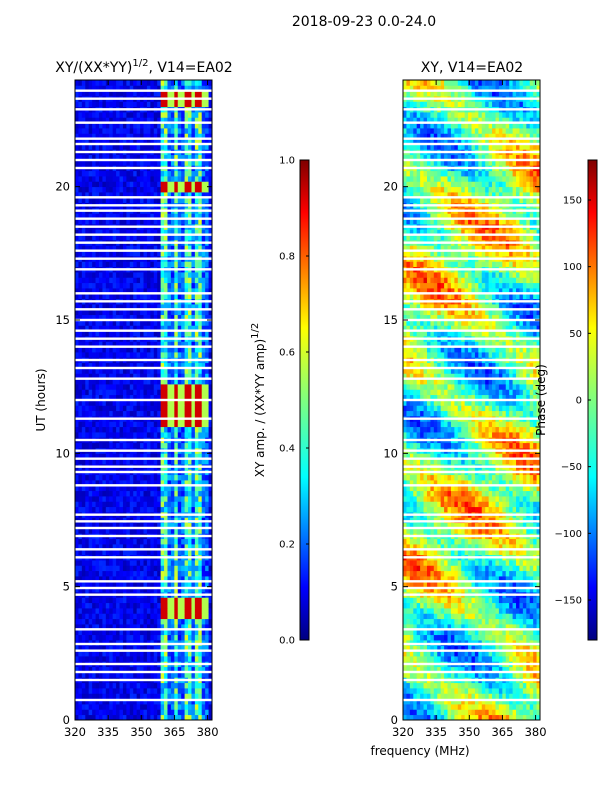  I want to click on x-tick-label: 320, so click(75, 732).